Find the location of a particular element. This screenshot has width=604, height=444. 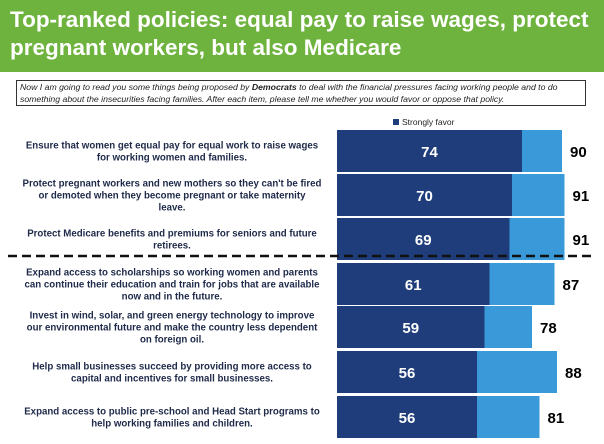

data-label-total-favor-5: 88 is located at coordinates (573, 373).